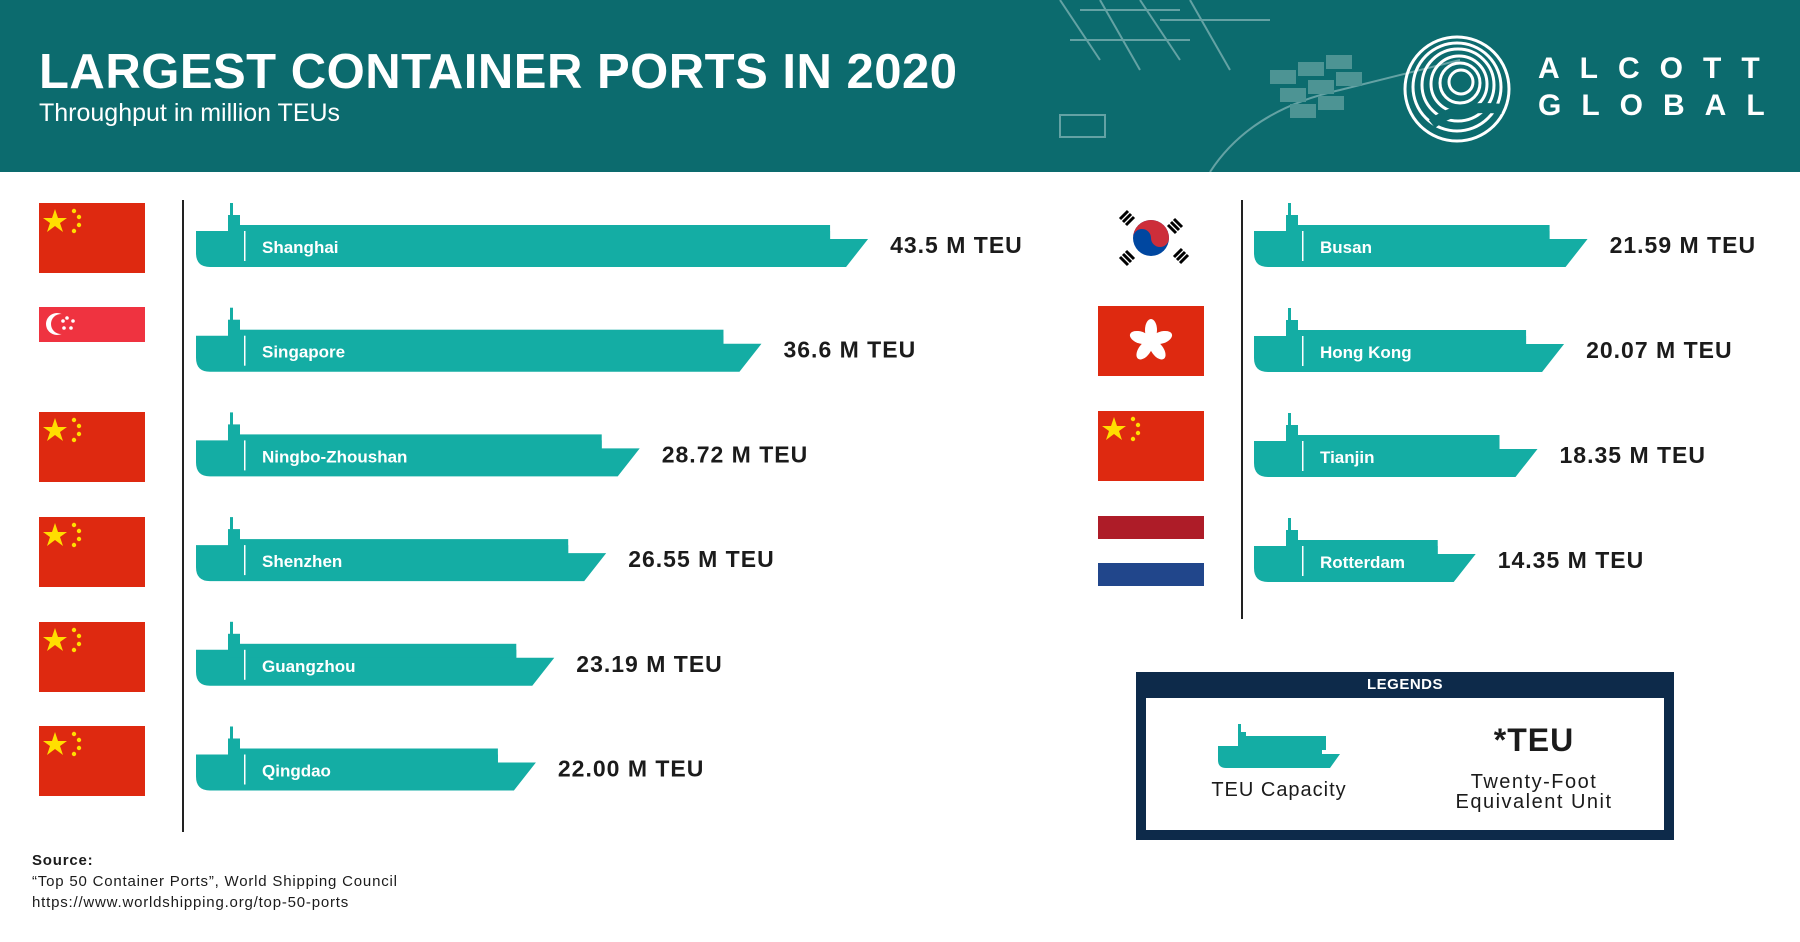  I want to click on flag-south-korea-icon, so click(1151, 238).